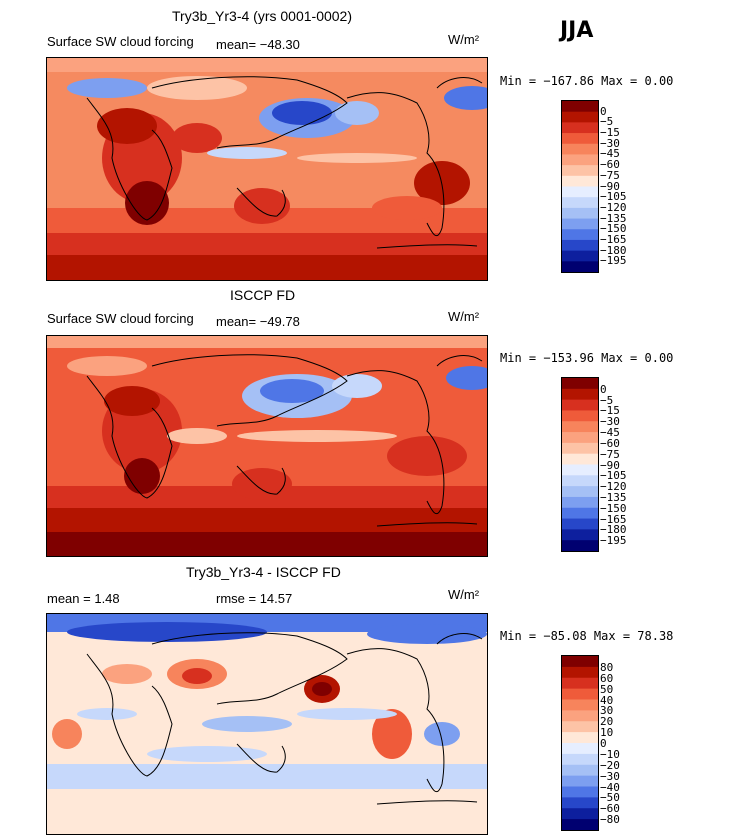 The width and height of the screenshot is (732, 839). Describe the element at coordinates (464, 594) in the screenshot. I see `panel-3-units: W/m²` at that location.